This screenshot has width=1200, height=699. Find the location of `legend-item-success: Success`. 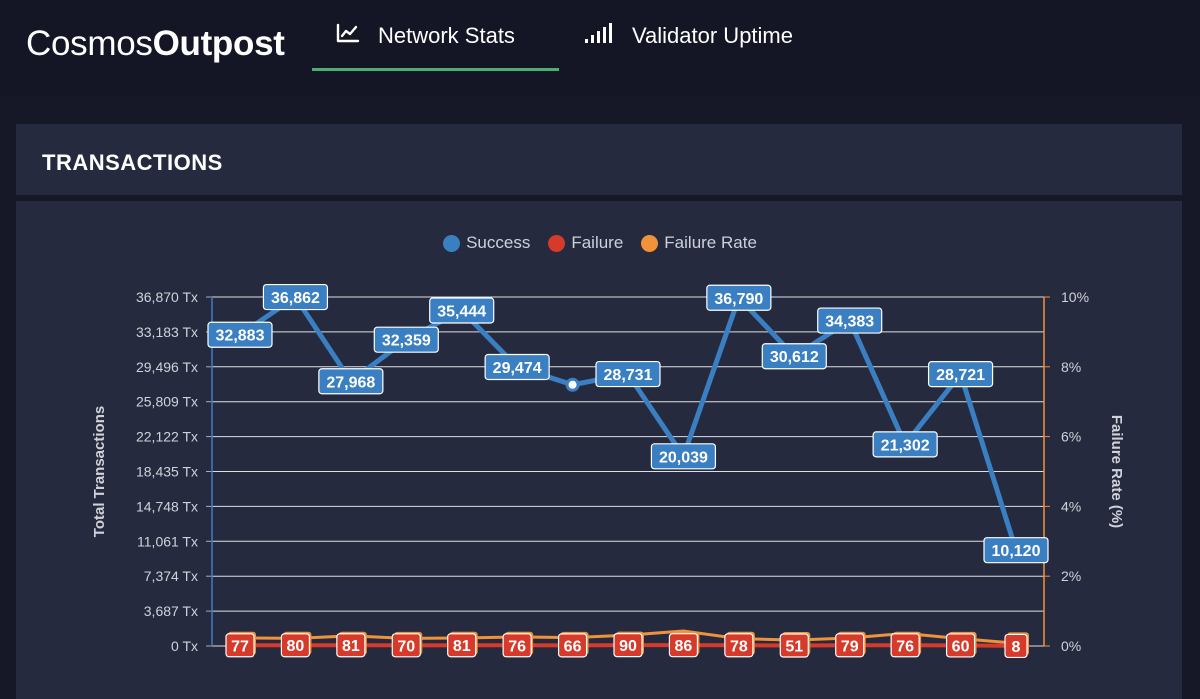

legend-item-success: Success is located at coordinates (486, 243).